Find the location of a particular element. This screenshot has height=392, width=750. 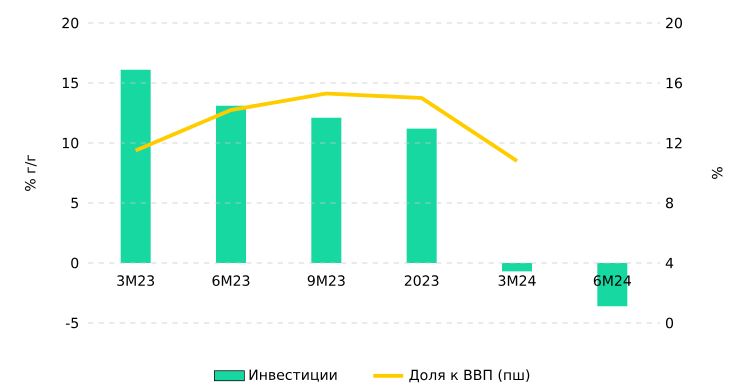

x-tick-label: 3M23 is located at coordinates (135, 280).